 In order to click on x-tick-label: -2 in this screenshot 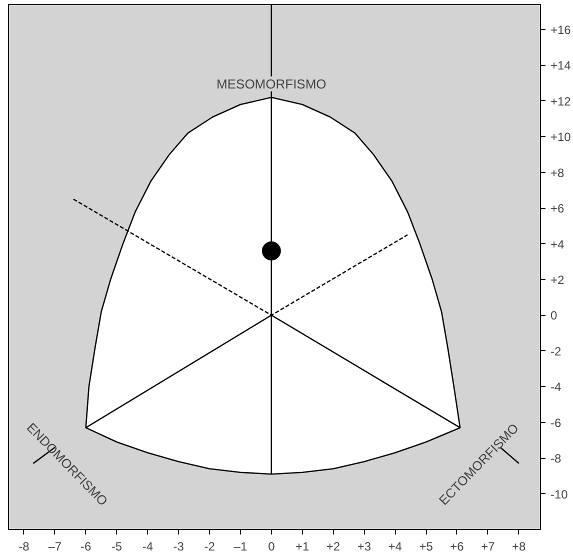, I will do `click(210, 547)`.